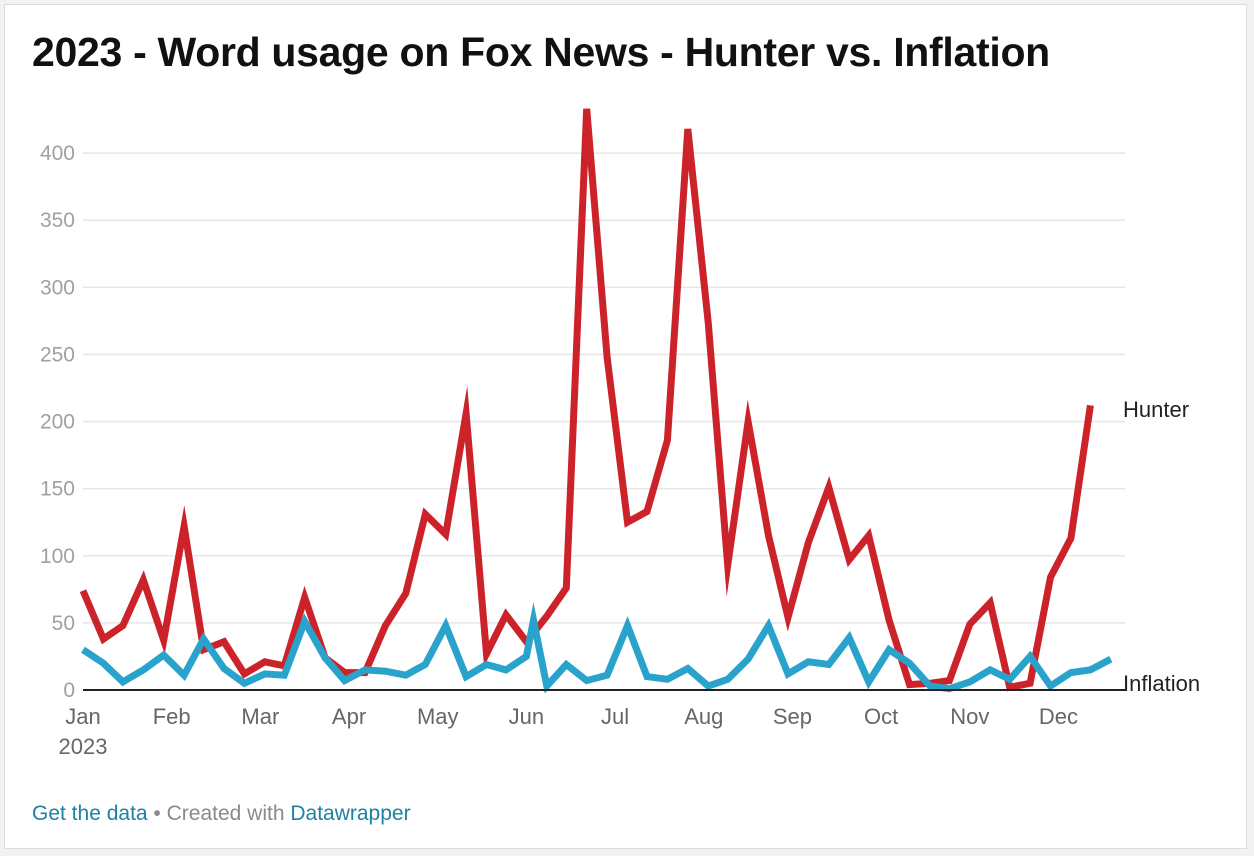  I want to click on x-tick-label: Nov, so click(969, 716).